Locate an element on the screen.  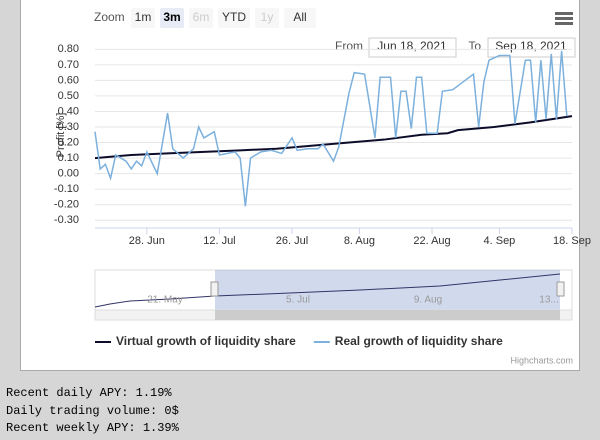
from-value: Jun 18, 2021 is located at coordinates (412, 46).